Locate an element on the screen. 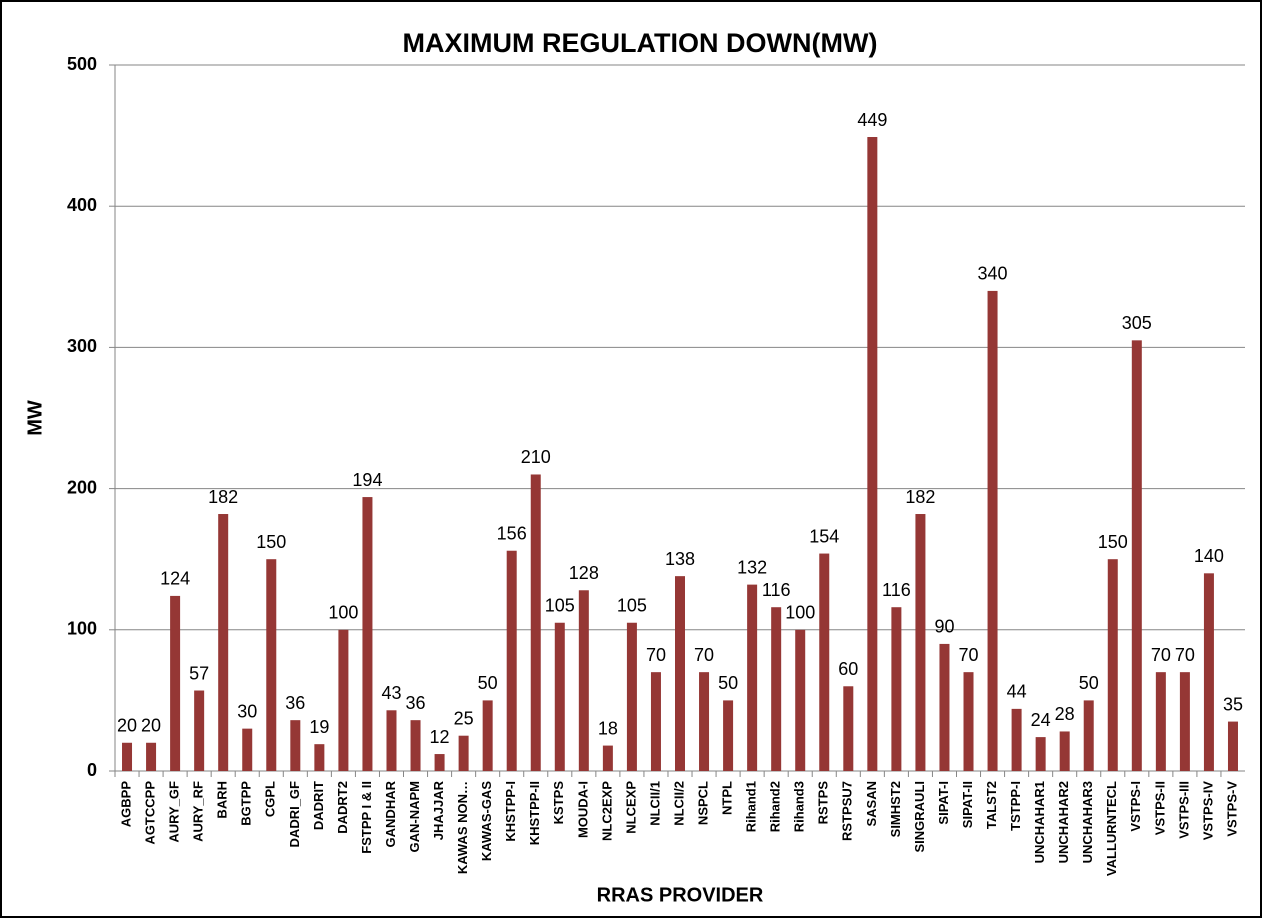 The image size is (1263, 924). x-tick-label: SINGRAULI is located at coordinates (919, 817).